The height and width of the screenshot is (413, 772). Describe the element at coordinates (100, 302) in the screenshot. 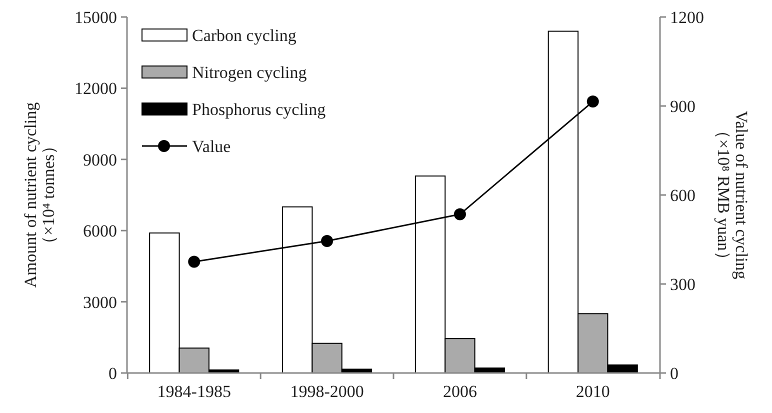

I see `y-tick-label: 3000` at that location.